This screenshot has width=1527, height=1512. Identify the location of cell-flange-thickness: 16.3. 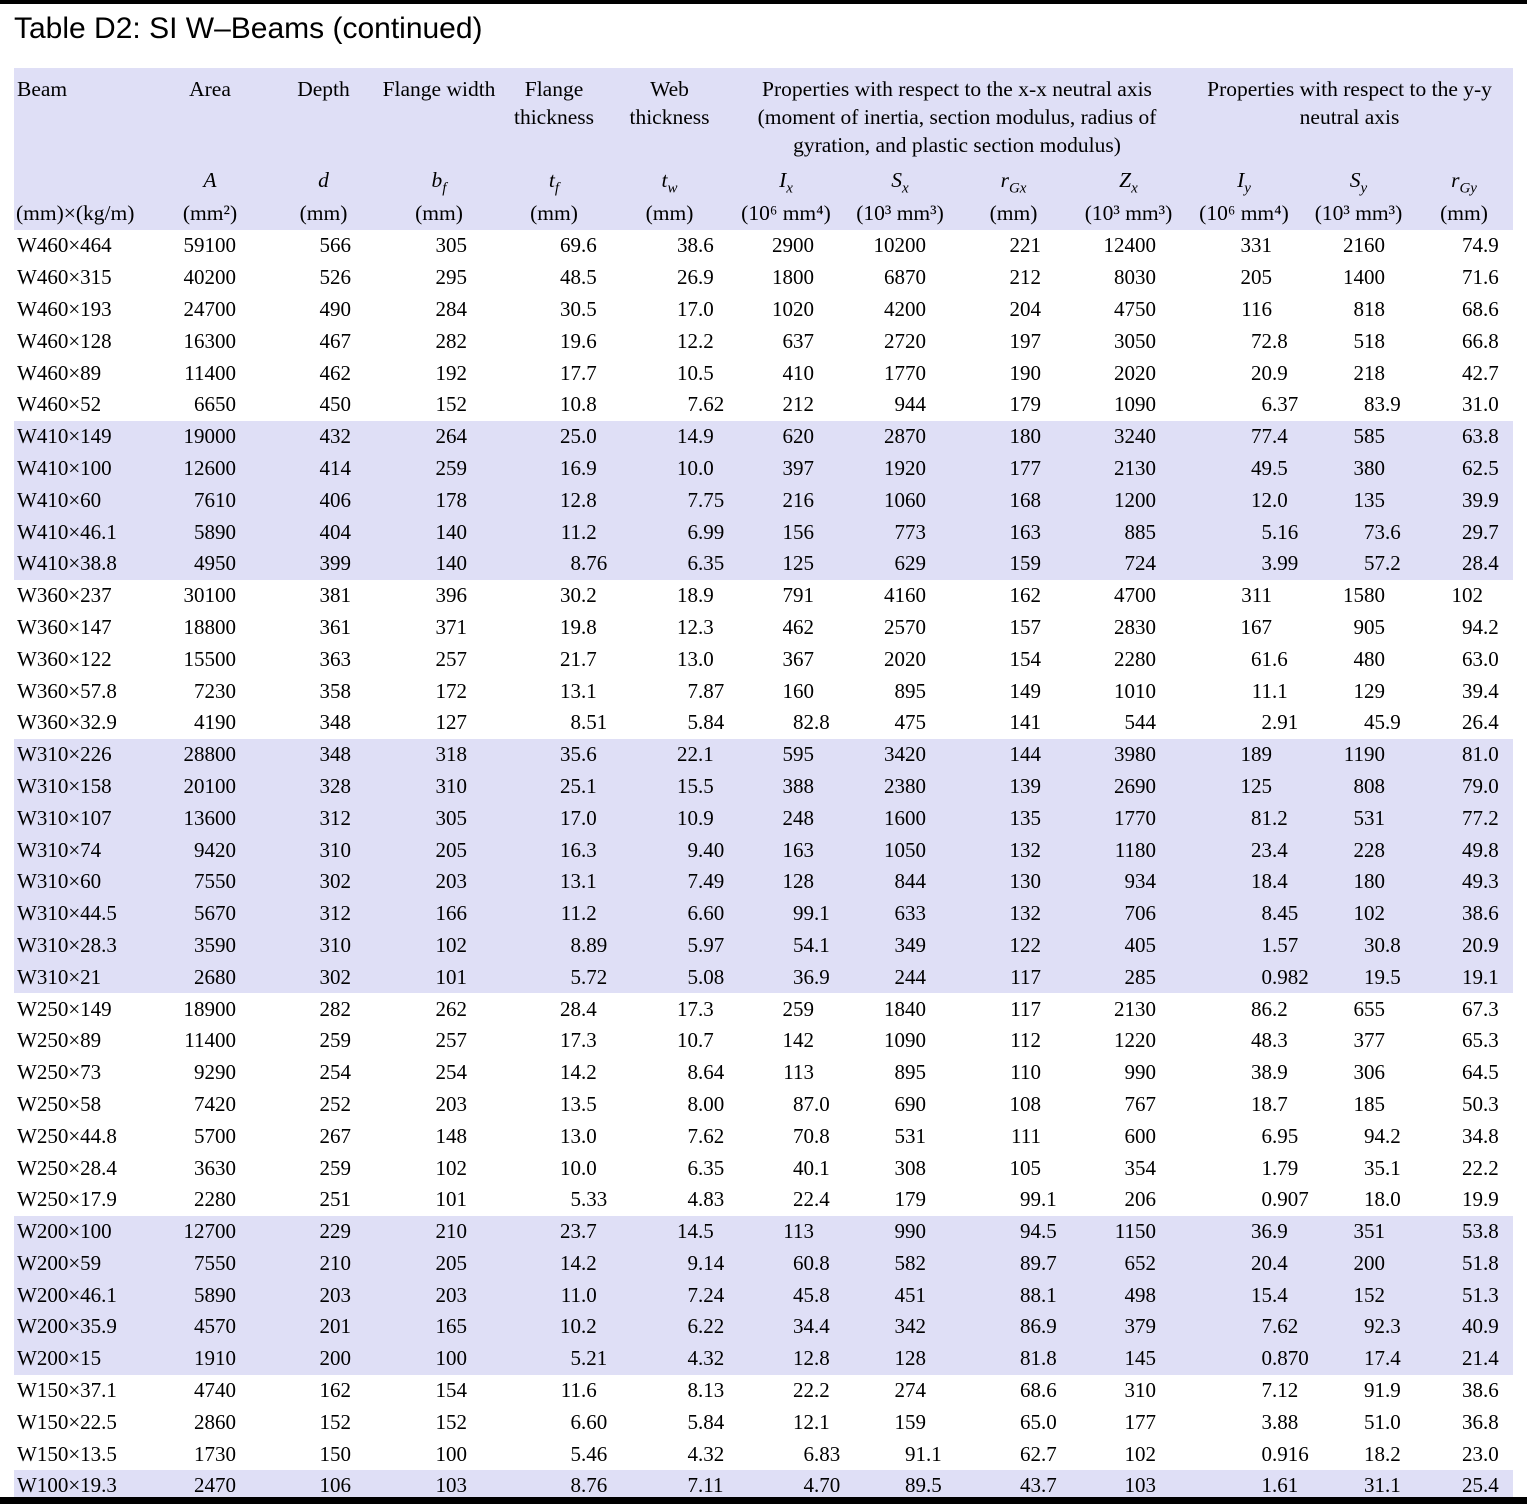
(554, 850).